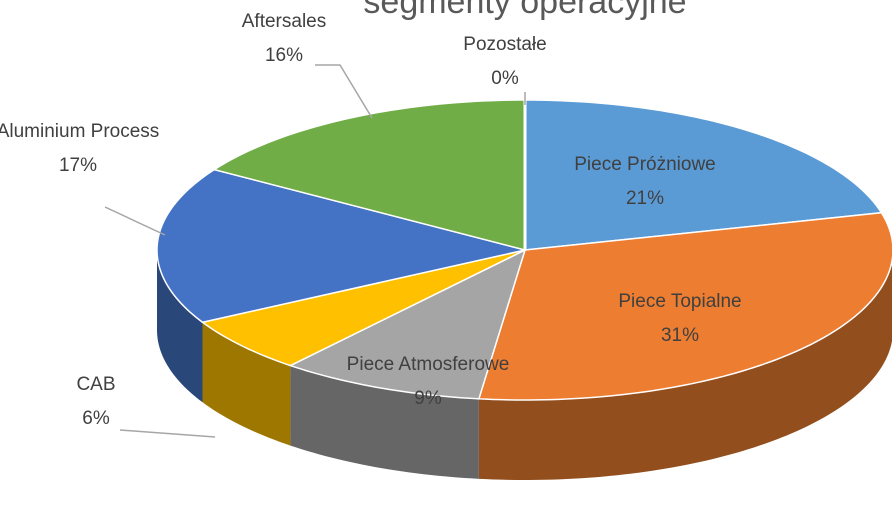 The height and width of the screenshot is (520, 892). What do you see at coordinates (645, 164) in the screenshot?
I see `slice-label: Piece Próżniowe` at bounding box center [645, 164].